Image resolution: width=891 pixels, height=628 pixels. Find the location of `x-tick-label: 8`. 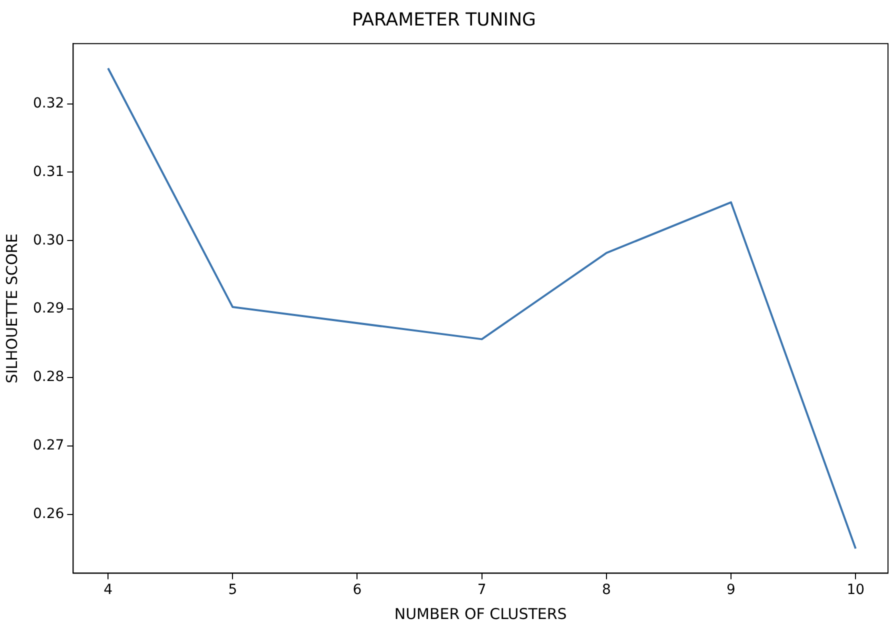

x-tick-label: 8 is located at coordinates (606, 590).